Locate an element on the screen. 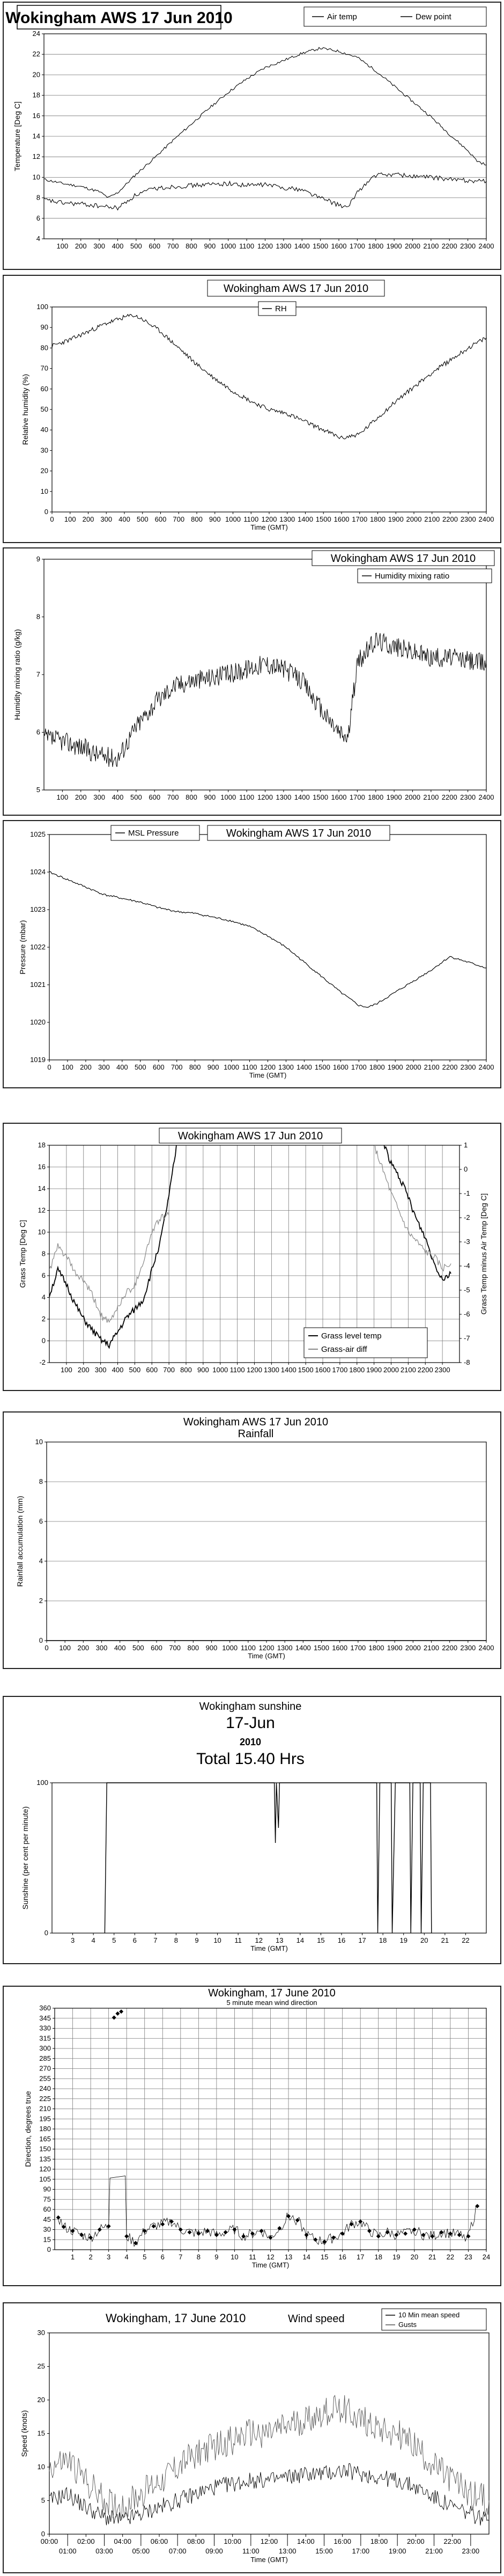 This screenshot has width=504, height=2576. grass-ytick-label-2: 2 is located at coordinates (44, 1319).